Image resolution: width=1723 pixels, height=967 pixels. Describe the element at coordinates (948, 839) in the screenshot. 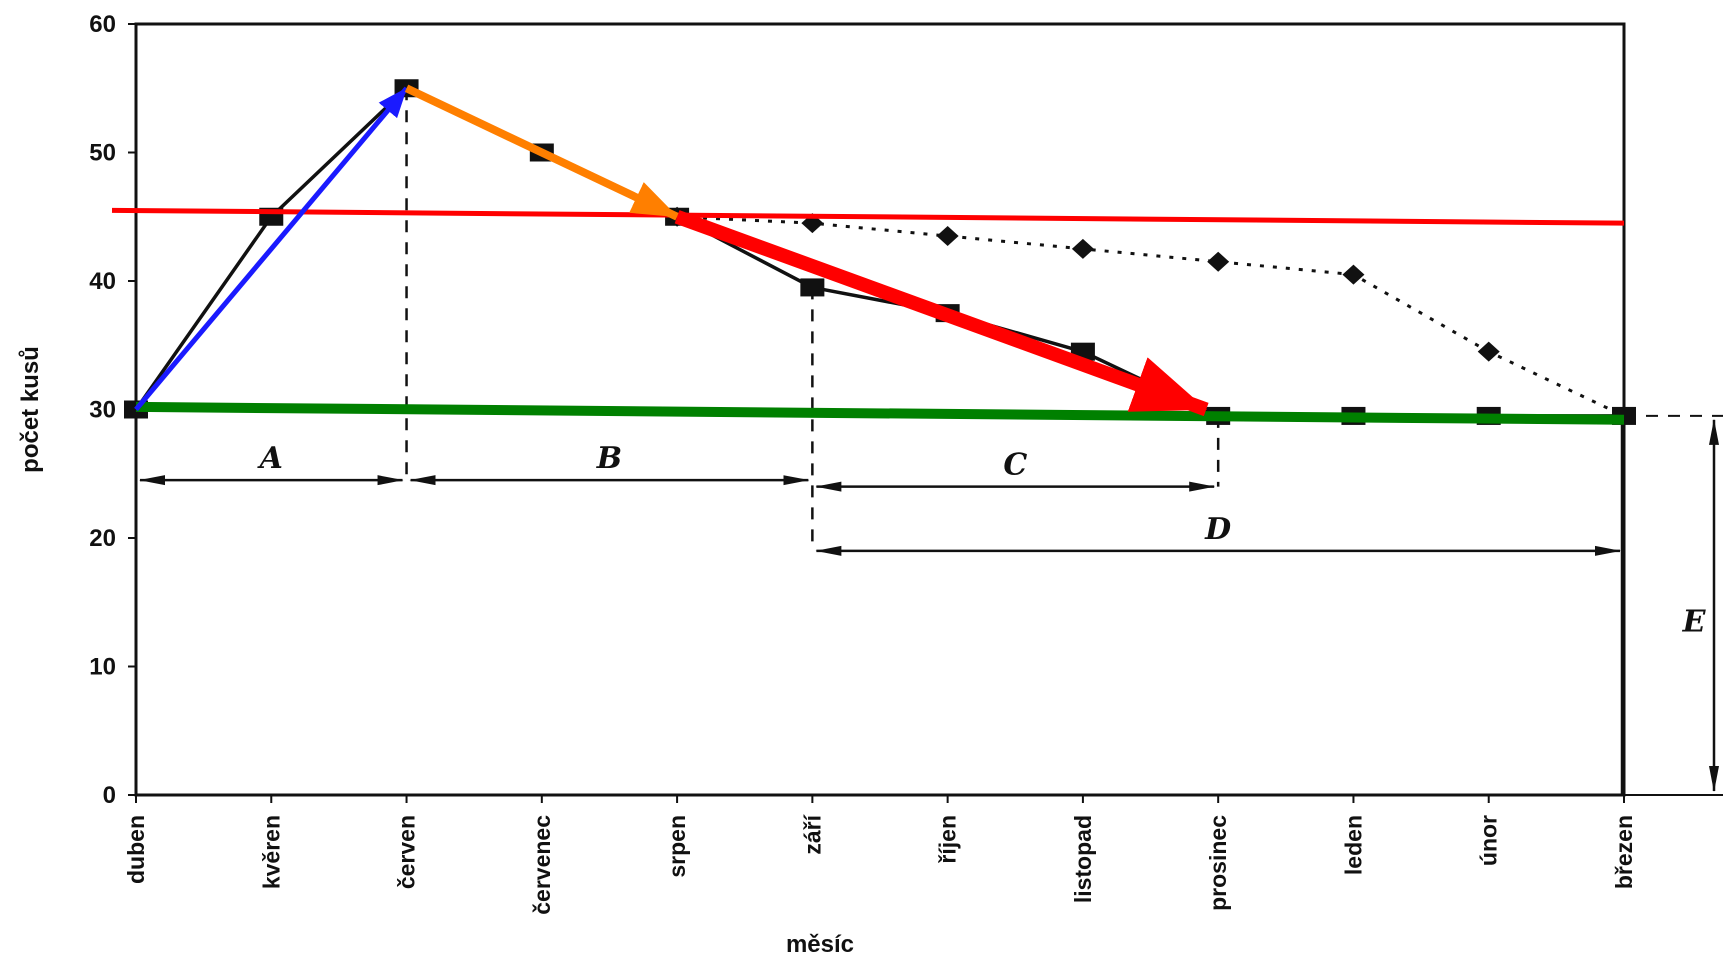

I see `x-tick-label: říjen` at that location.